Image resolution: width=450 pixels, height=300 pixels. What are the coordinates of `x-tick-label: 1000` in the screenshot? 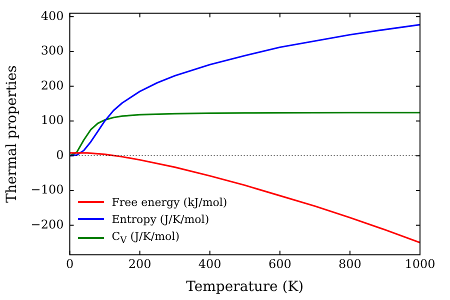 It's located at (420, 264).